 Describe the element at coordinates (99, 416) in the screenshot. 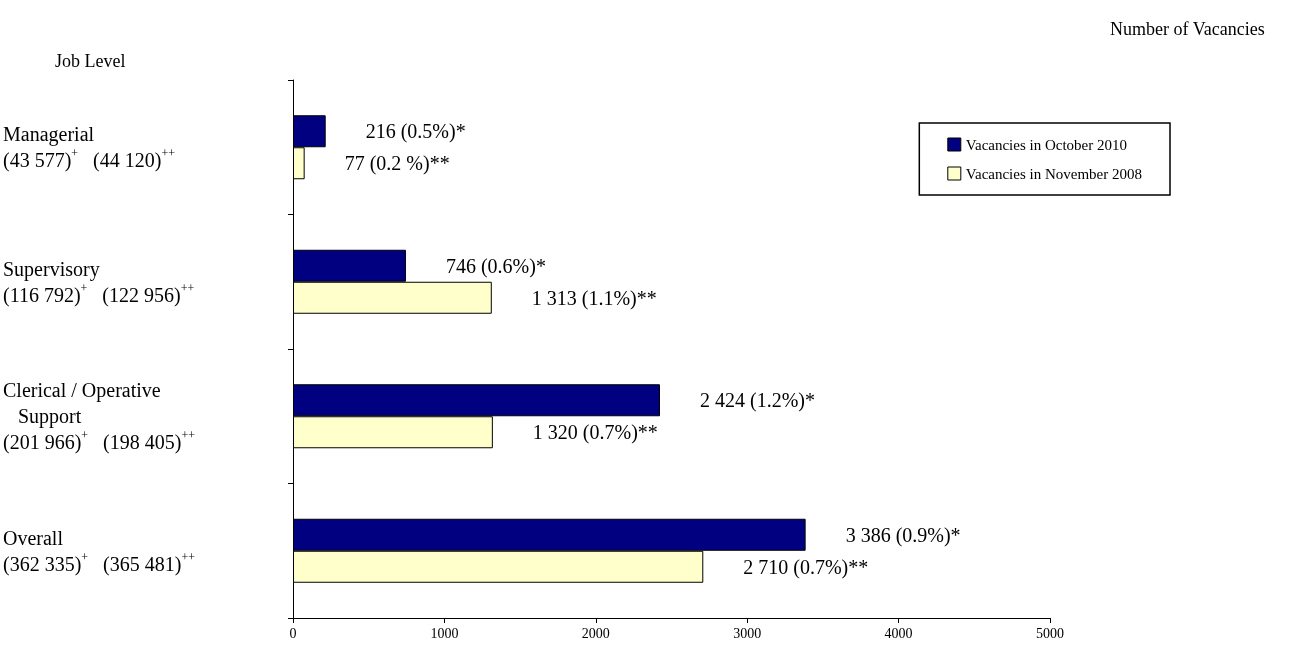

I see `category-label: Clerical / Operative Support (201 966)+ (198 405)++` at that location.